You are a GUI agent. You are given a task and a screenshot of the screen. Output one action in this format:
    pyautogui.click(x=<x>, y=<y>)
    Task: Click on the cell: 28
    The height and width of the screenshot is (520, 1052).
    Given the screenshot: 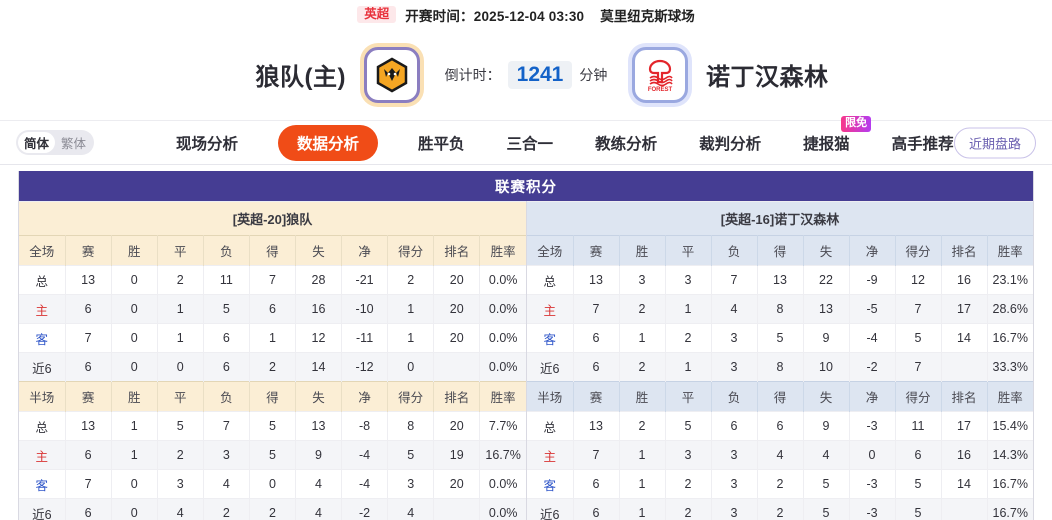 What is the action you would take?
    pyautogui.click(x=319, y=280)
    